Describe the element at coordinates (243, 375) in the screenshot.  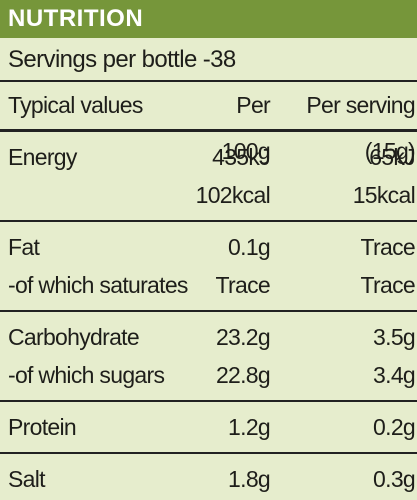
I see `nutrient-value: 22.8g` at that location.